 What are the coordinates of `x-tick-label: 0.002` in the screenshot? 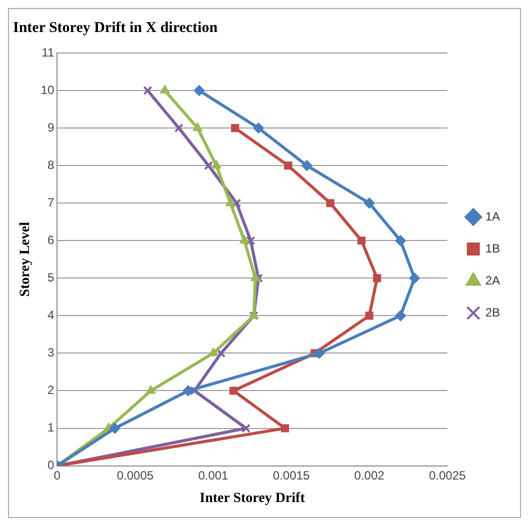 It's located at (369, 475).